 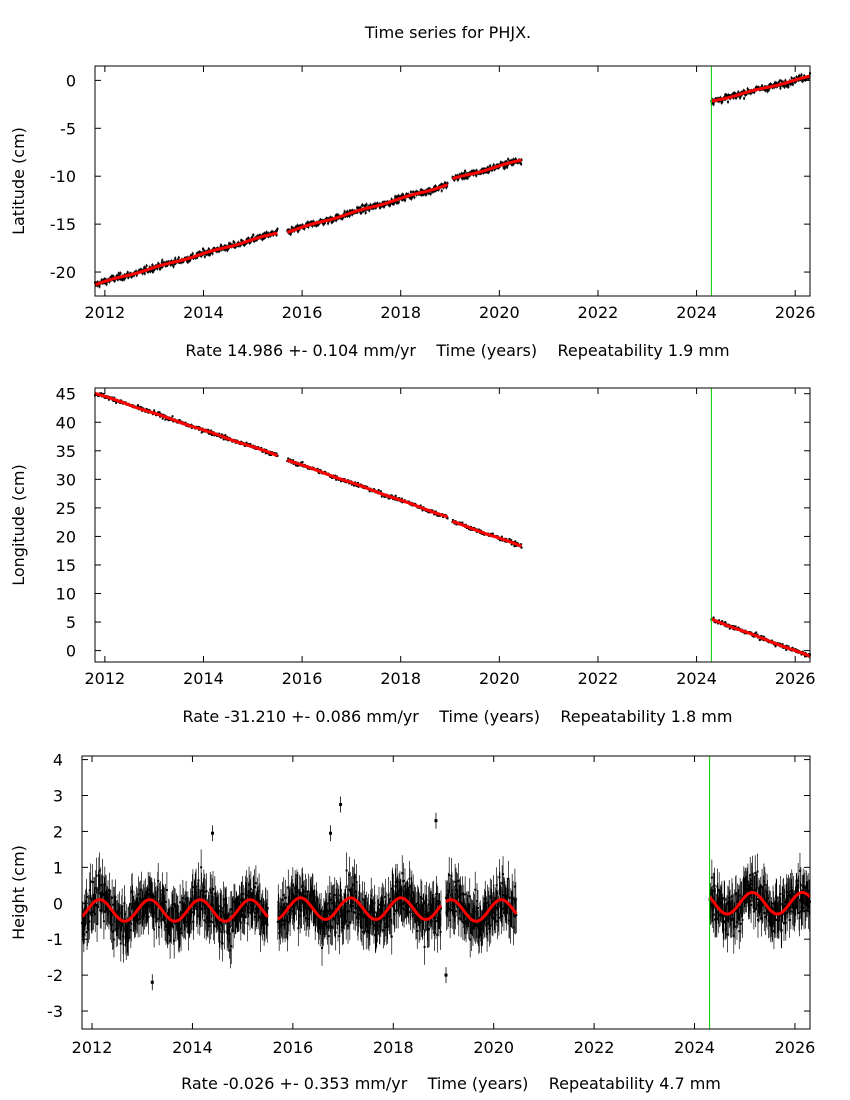 What do you see at coordinates (696, 312) in the screenshot?
I see `x-tick-label: 2024` at bounding box center [696, 312].